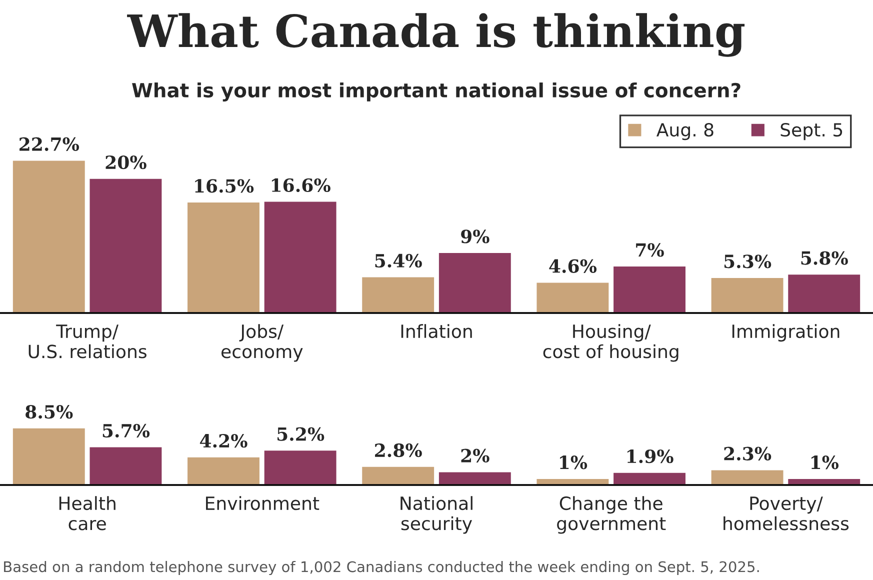 The image size is (873, 580). What do you see at coordinates (224, 186) in the screenshot?
I see `data-label: 16.5%` at bounding box center [224, 186].